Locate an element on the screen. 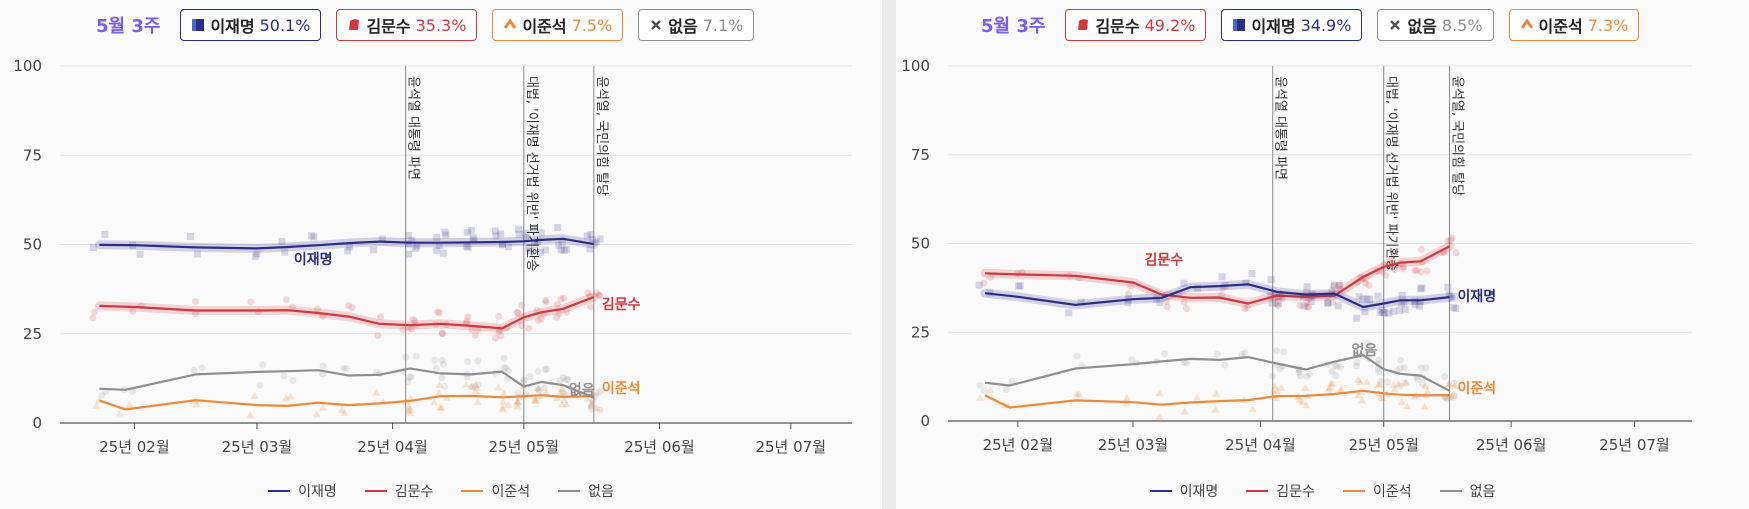  y-tick-label: 50 is located at coordinates (32, 245).